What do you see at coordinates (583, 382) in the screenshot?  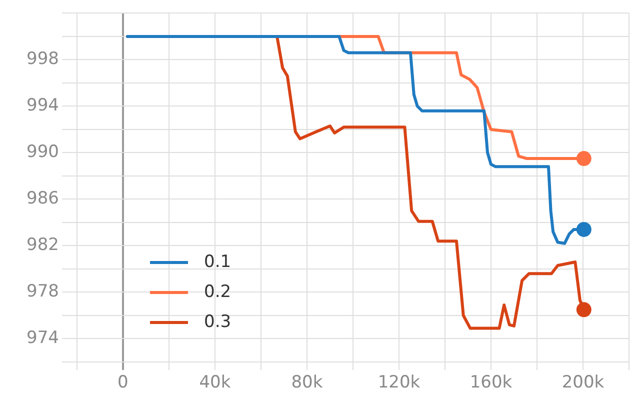 I see `x-tick-label: 200k` at bounding box center [583, 382].